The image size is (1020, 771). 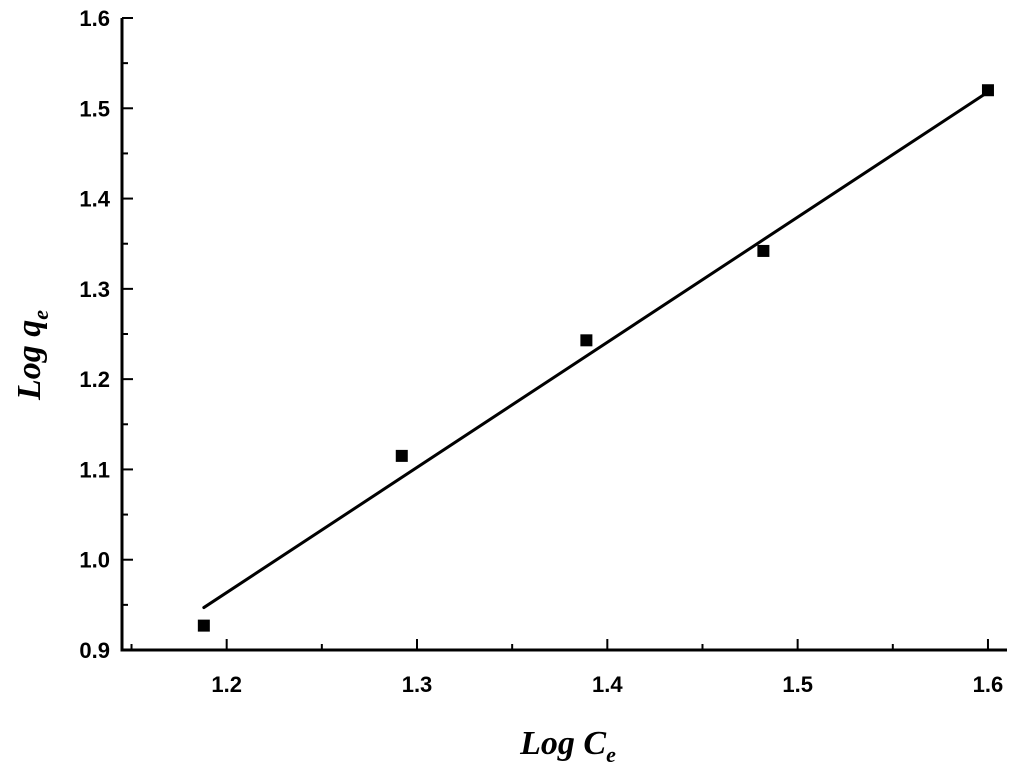 I want to click on x-tick-label: 1.2, so click(x=226, y=684).